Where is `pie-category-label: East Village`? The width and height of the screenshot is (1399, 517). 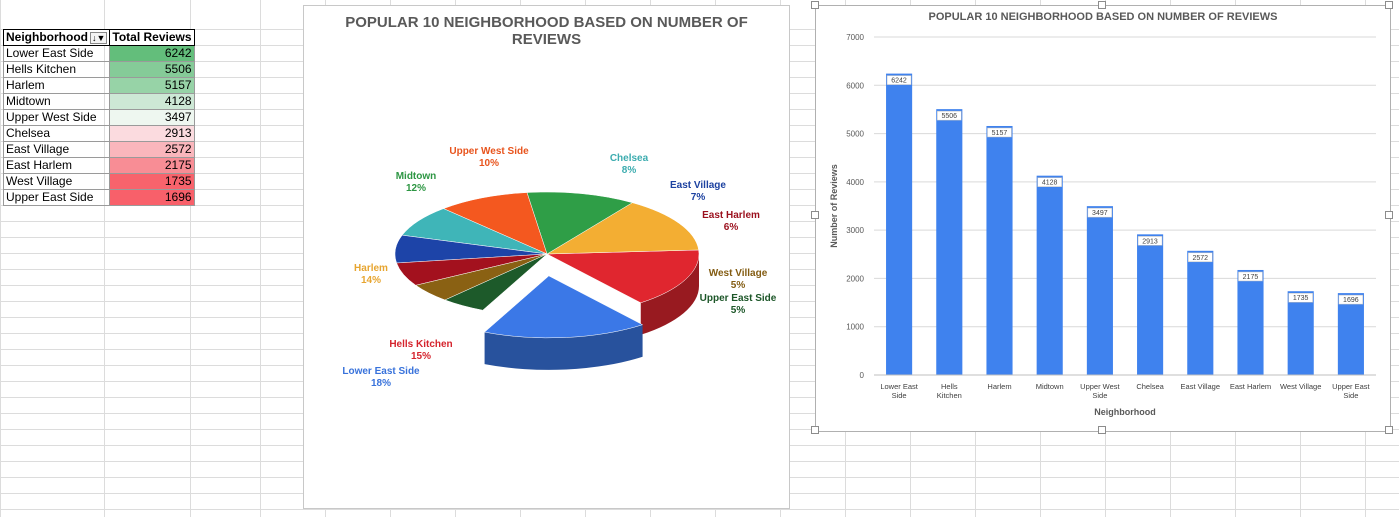
pie-category-label: East Village is located at coordinates (698, 185).